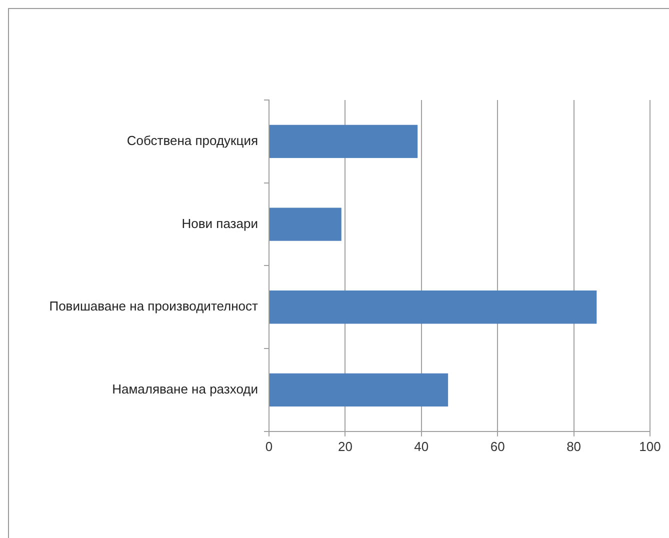 This screenshot has height=538, width=669. I want to click on x-tick-label: 20, so click(345, 446).